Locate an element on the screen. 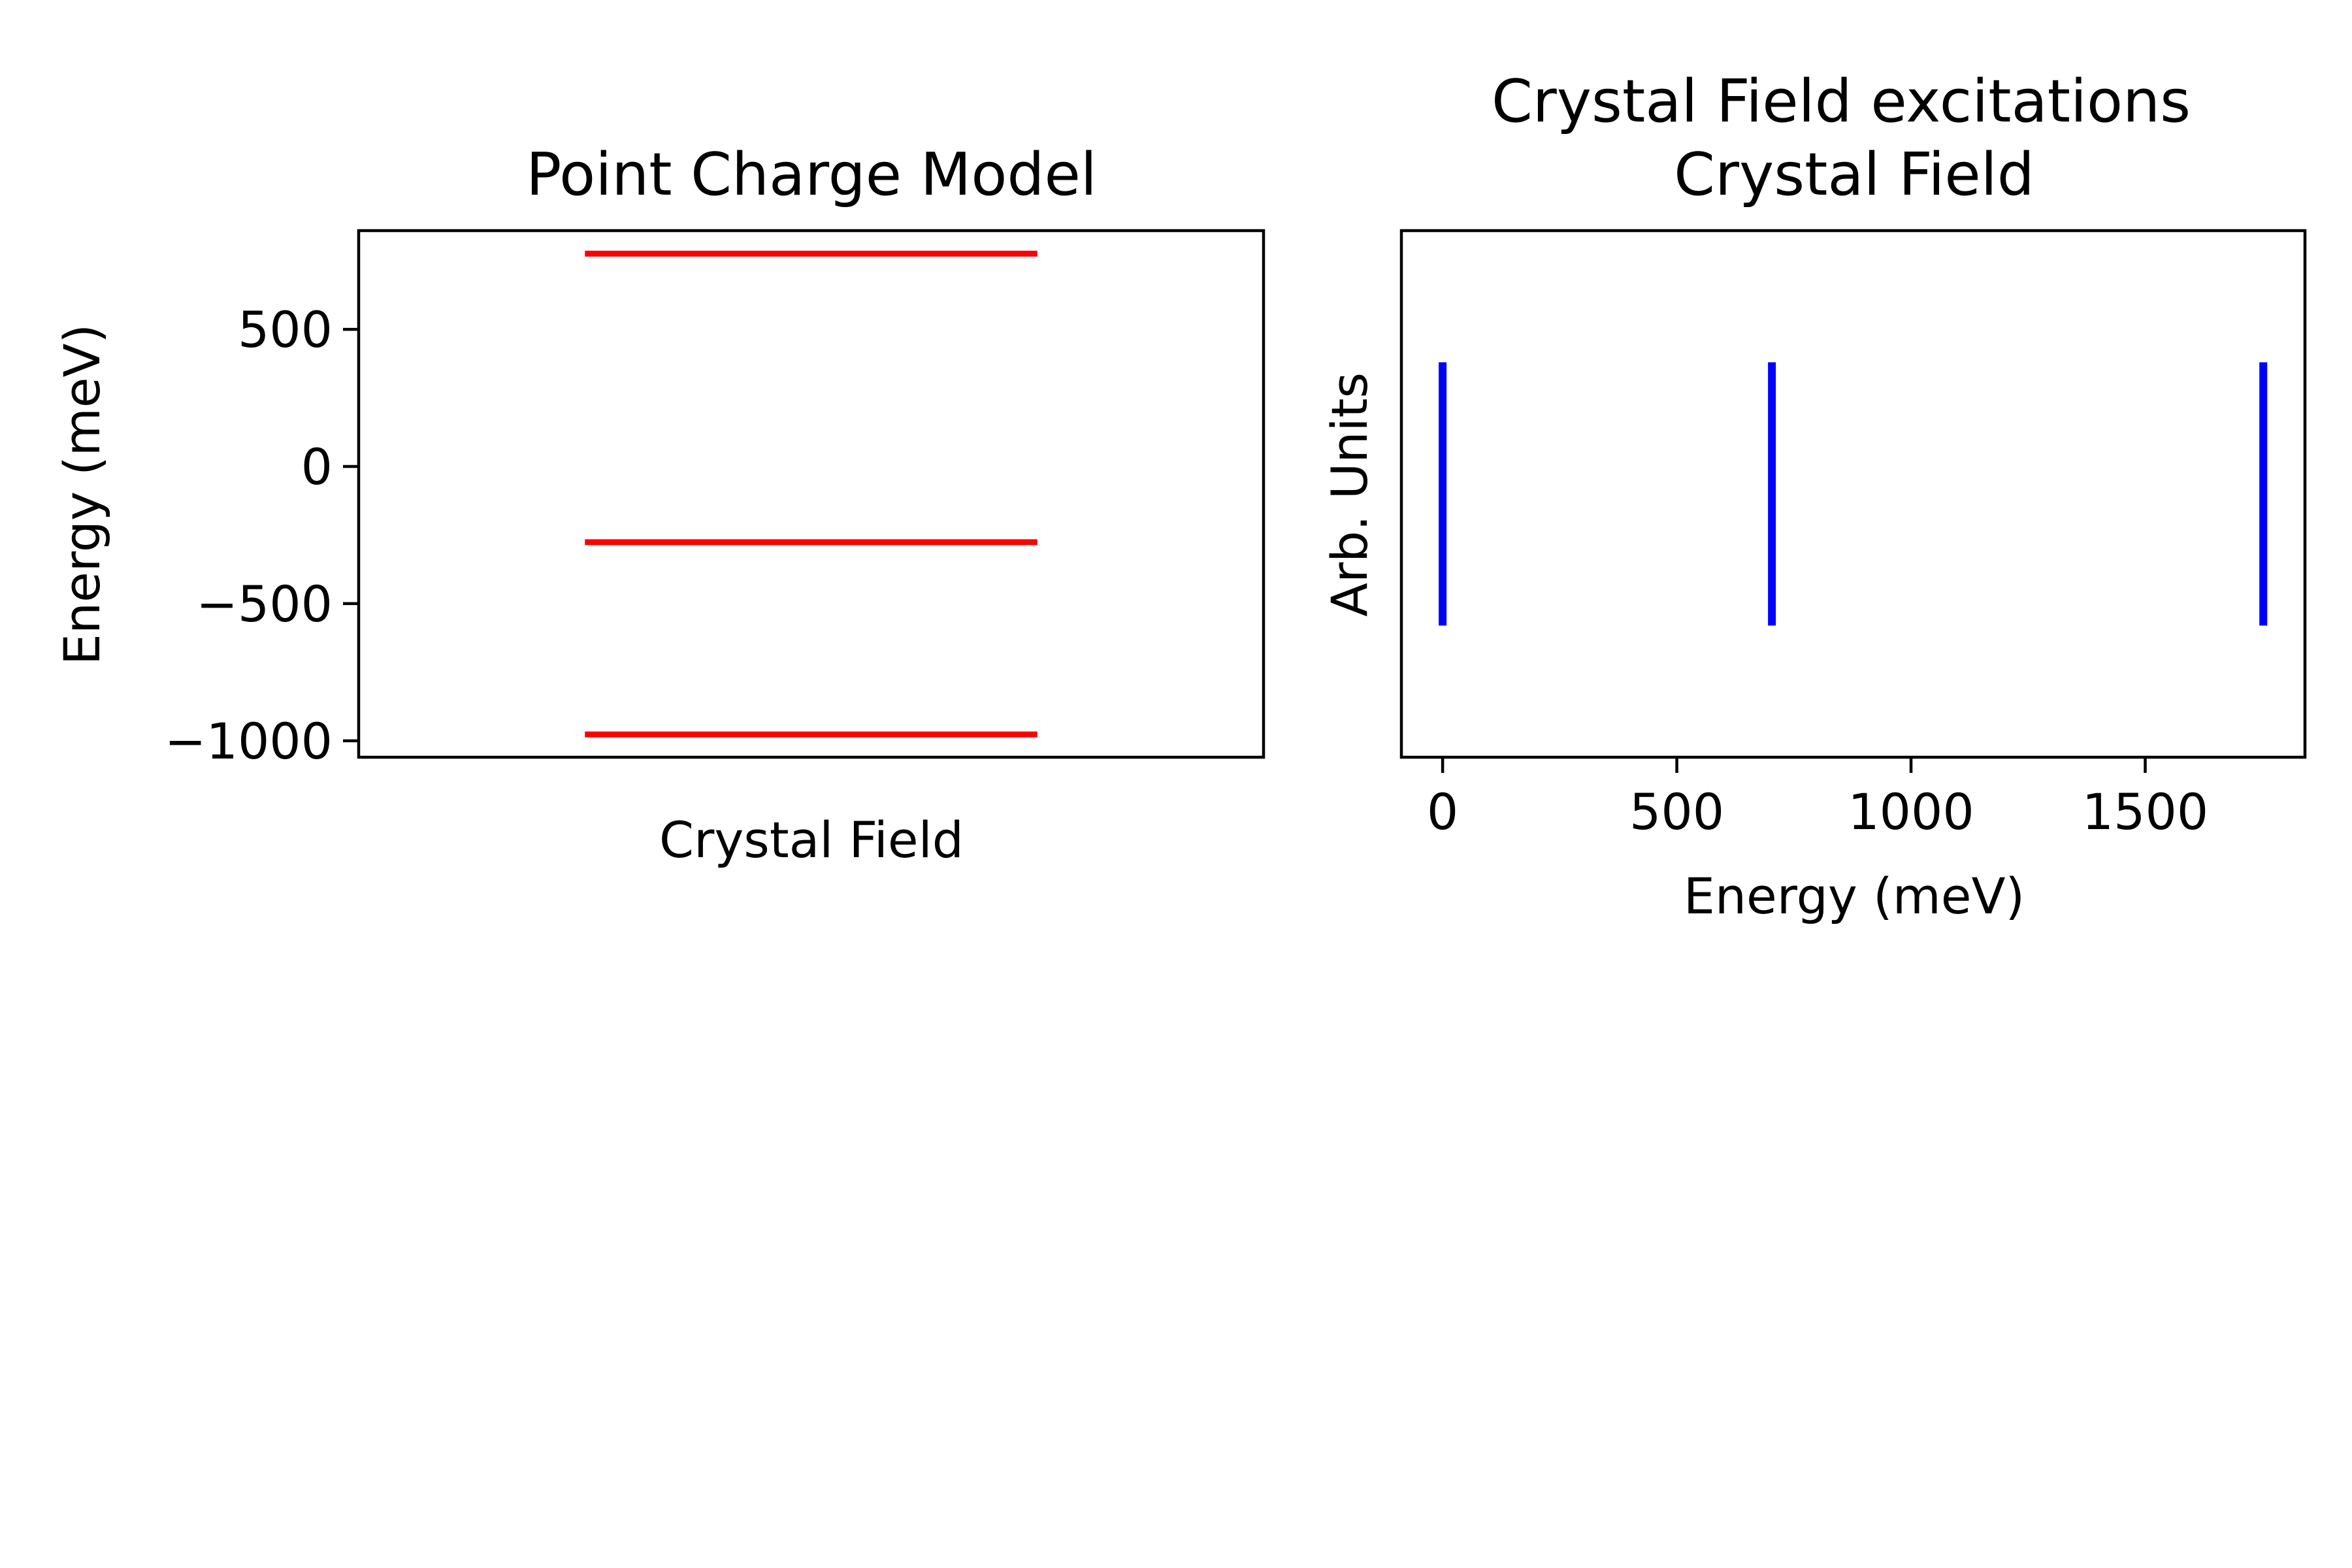  point-charge-axes-frame is located at coordinates (811, 494).